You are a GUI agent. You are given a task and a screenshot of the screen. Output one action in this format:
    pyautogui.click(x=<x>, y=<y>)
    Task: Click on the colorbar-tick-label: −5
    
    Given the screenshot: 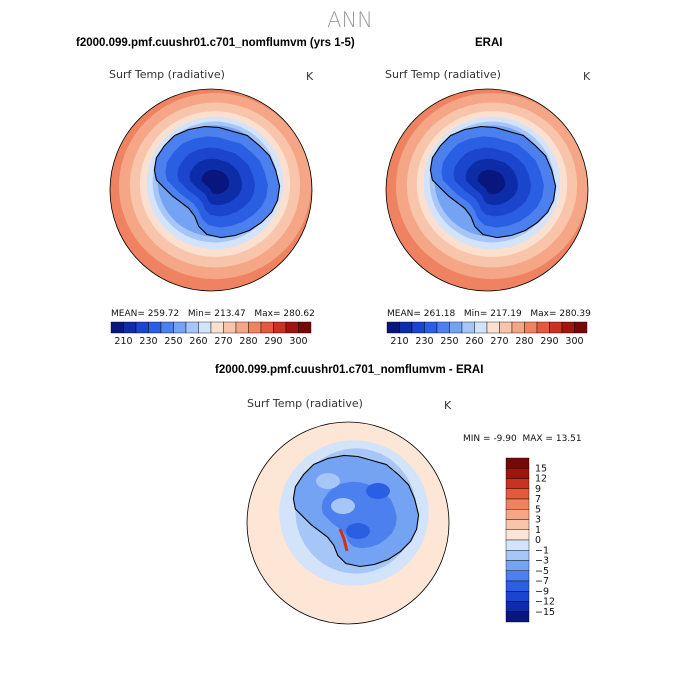 What is the action you would take?
    pyautogui.click(x=542, y=571)
    